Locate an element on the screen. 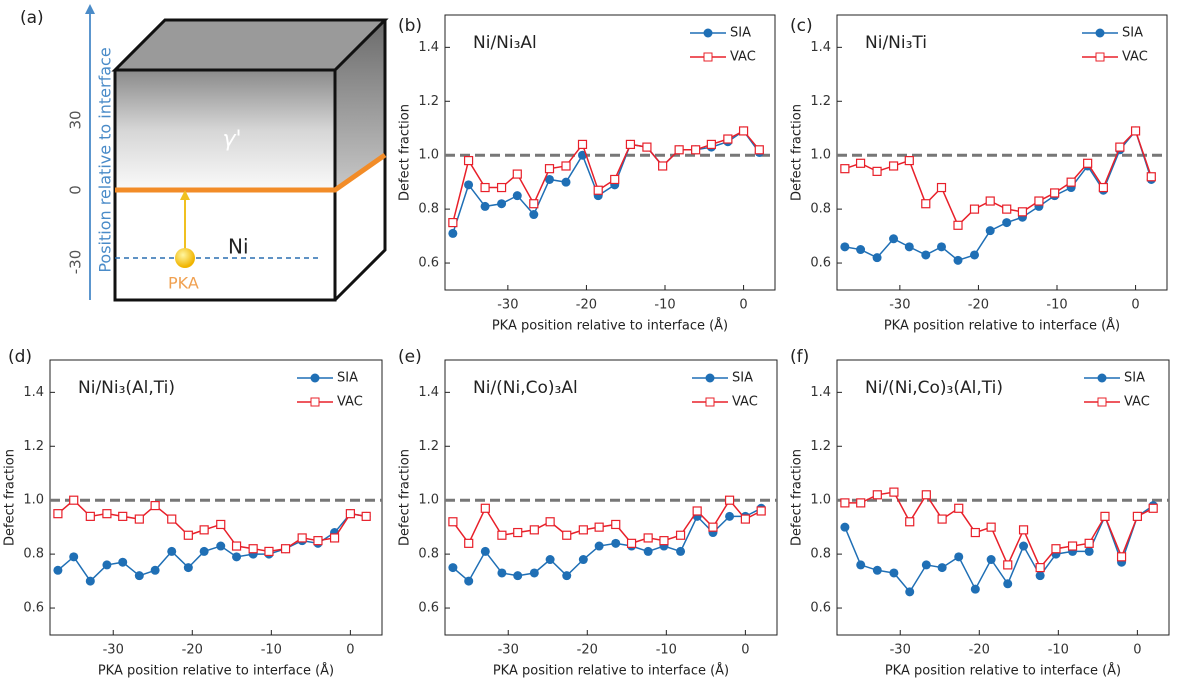 Image resolution: width=1181 pixels, height=678 pixels. legend-label: SIA is located at coordinates (742, 378).